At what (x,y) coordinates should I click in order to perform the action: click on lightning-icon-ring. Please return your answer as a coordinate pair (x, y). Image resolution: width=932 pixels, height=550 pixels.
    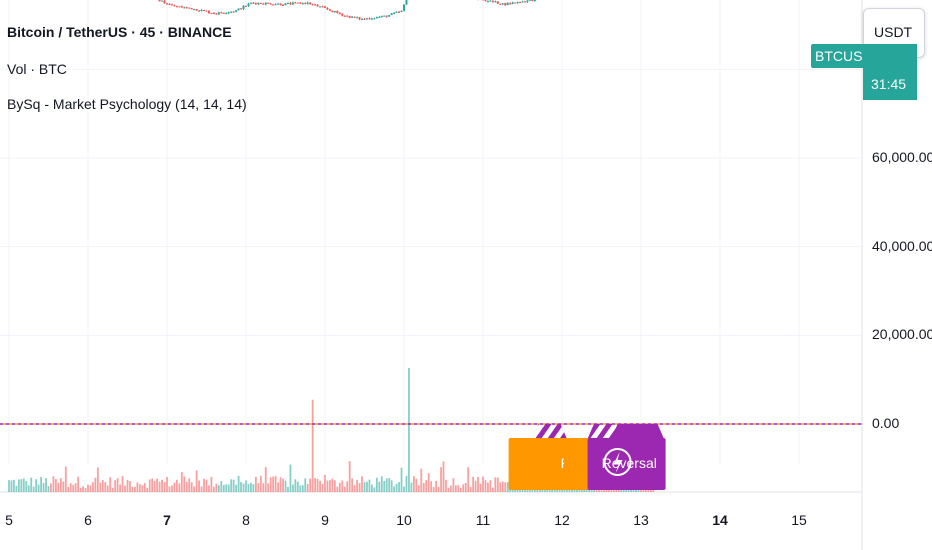
    Looking at the image, I should click on (617, 462).